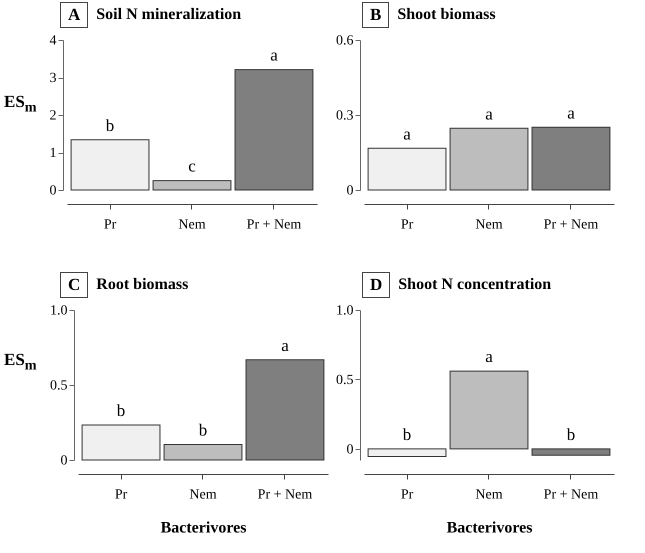 Image resolution: width=645 pixels, height=553 pixels. I want to click on y-tick-label: 4, so click(53, 41).